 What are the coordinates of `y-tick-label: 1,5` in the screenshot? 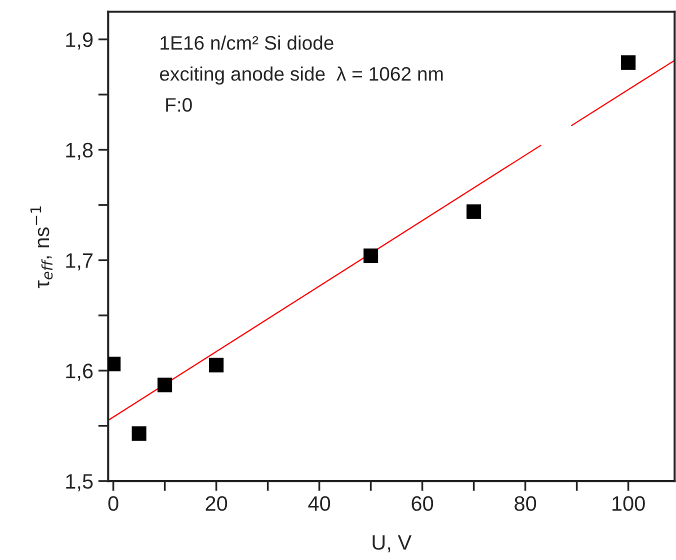 It's located at (79, 483).